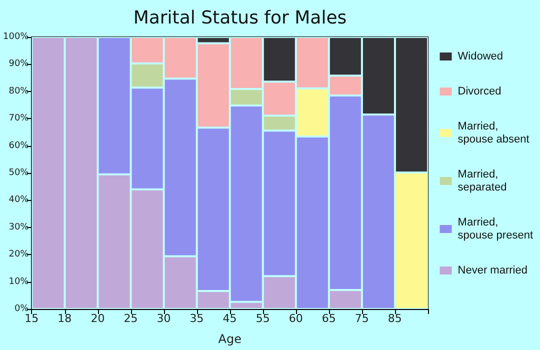 Image resolution: width=540 pixels, height=350 pixels. I want to click on x-tick-label: 45, so click(229, 318).